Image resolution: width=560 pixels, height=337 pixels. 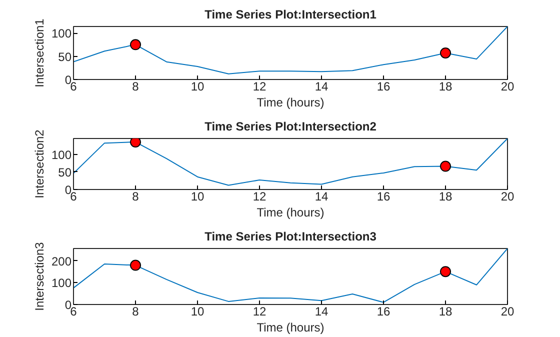 I want to click on y-axis-title: Intersection1, so click(x=39, y=53).